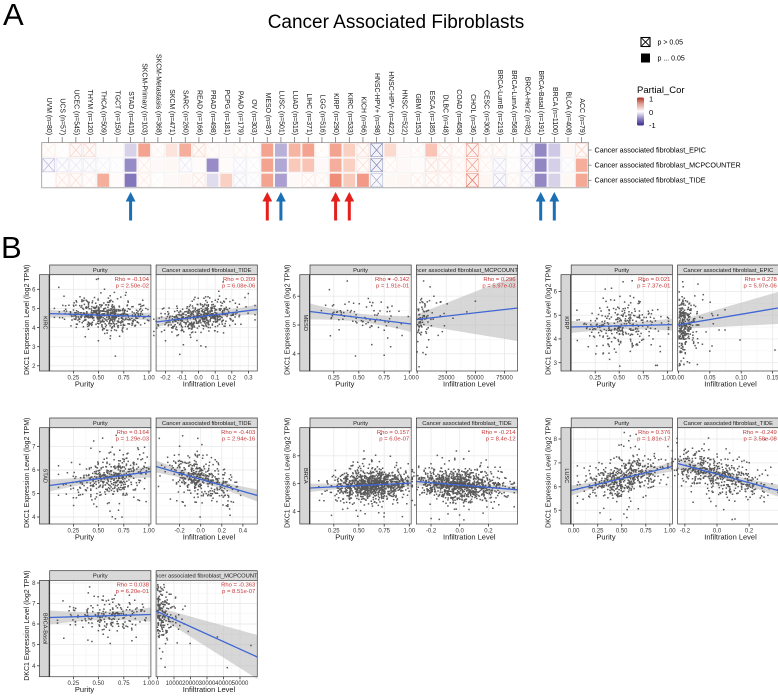  What do you see at coordinates (45, 628) in the screenshot?
I see `svg-text: BRCA-Basal` at bounding box center [45, 628].